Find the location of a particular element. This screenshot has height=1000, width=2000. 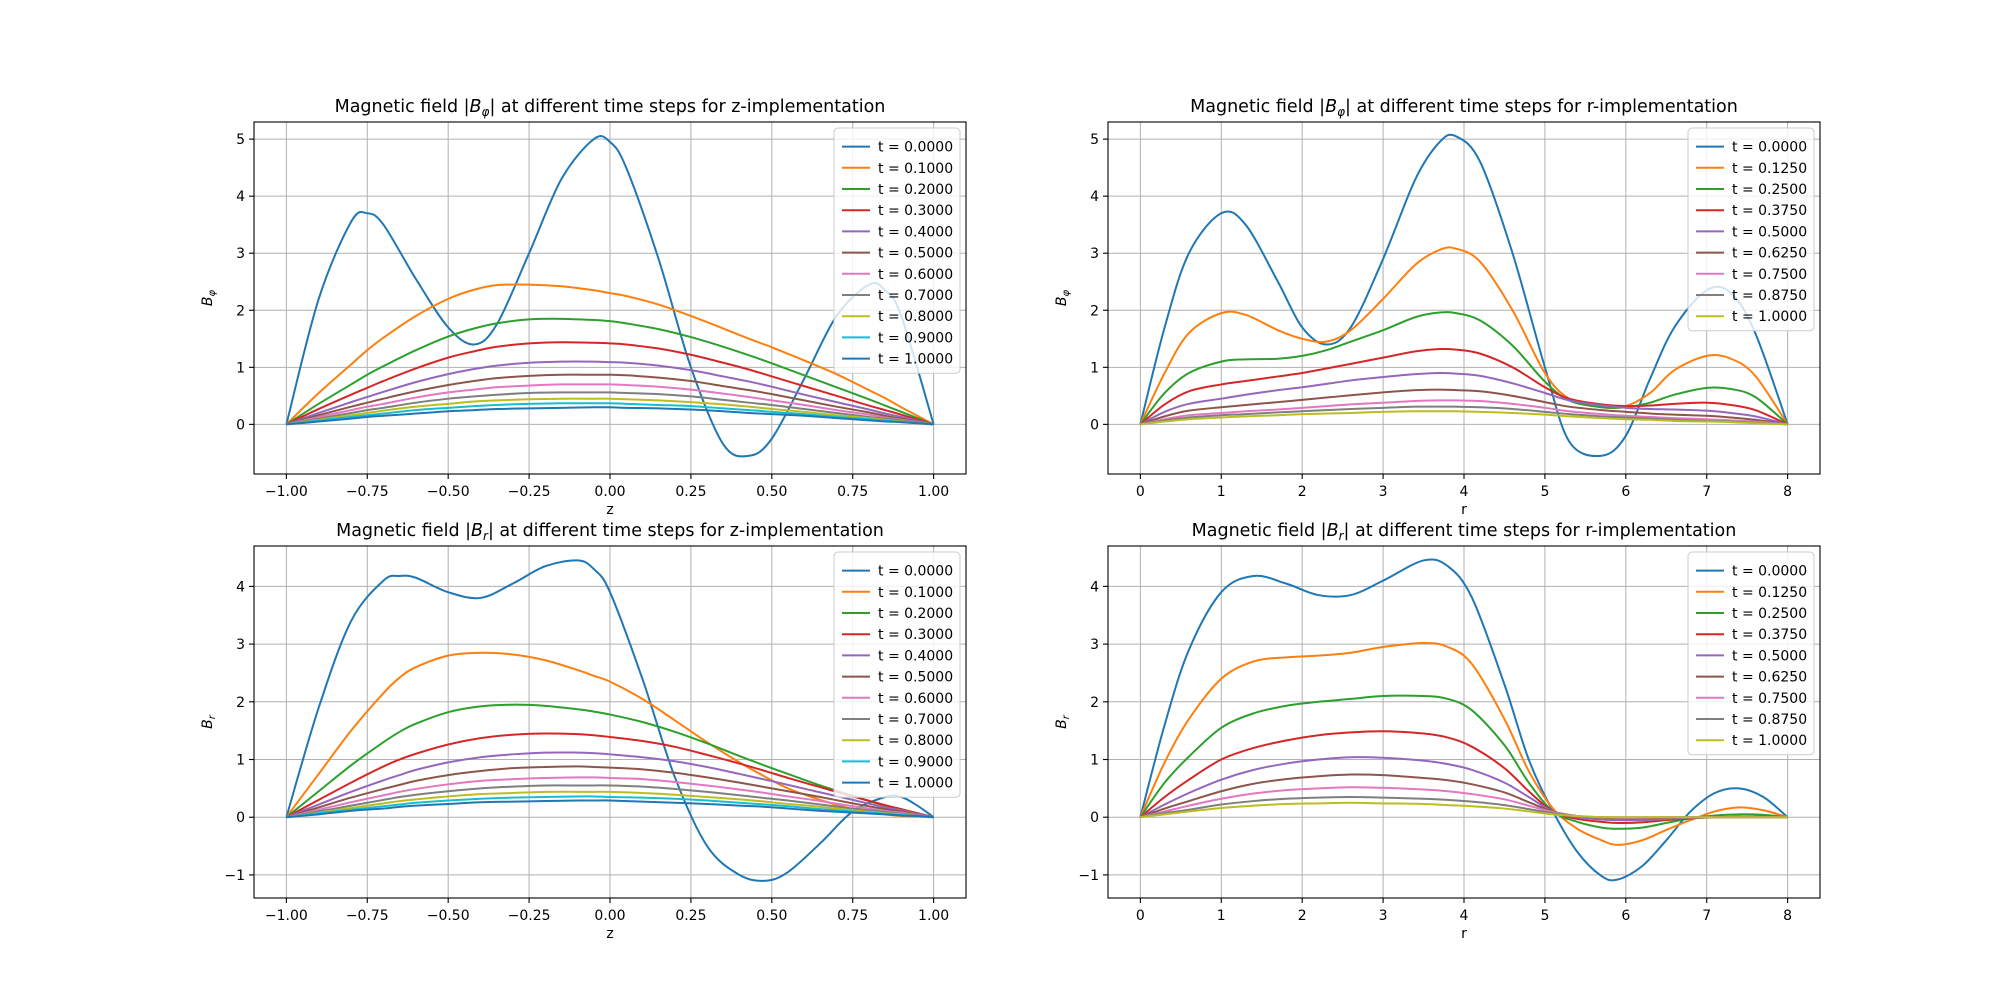

series-lines is located at coordinates (1464, 295).